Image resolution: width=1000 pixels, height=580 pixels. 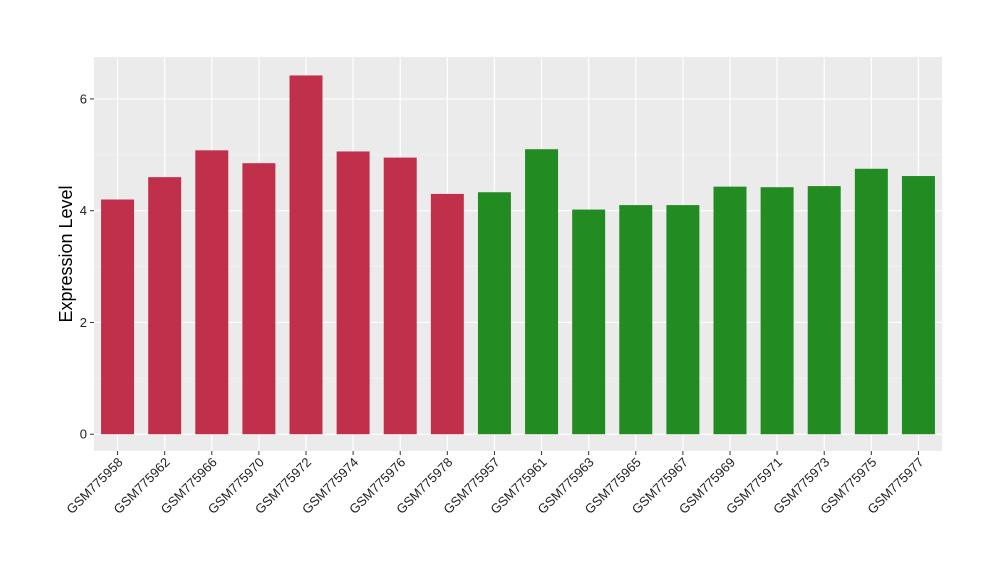 I want to click on bar-GSM775967, so click(x=683, y=320).